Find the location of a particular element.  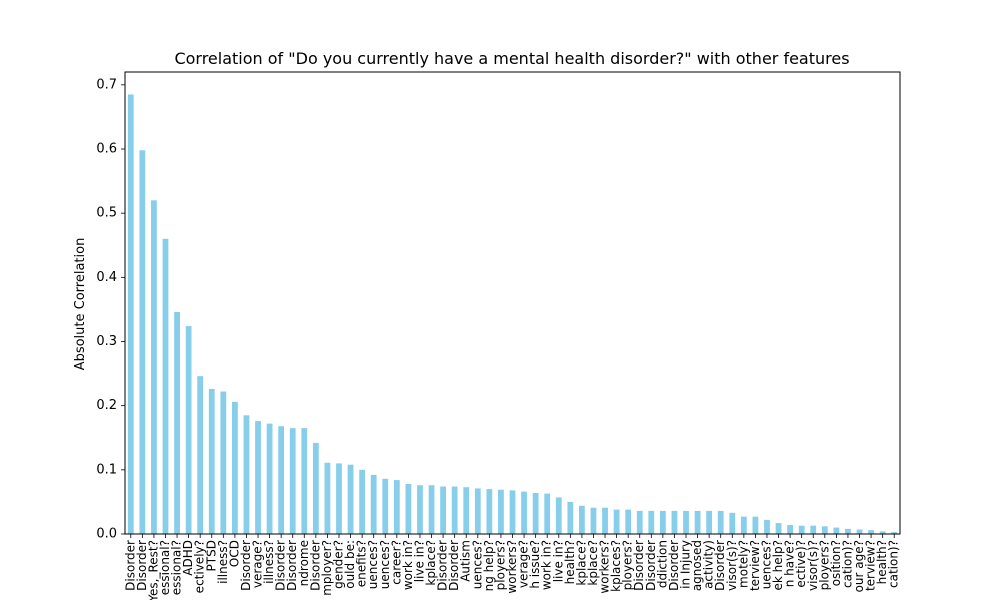

y-tick-label: 0.5 is located at coordinates (106, 213).